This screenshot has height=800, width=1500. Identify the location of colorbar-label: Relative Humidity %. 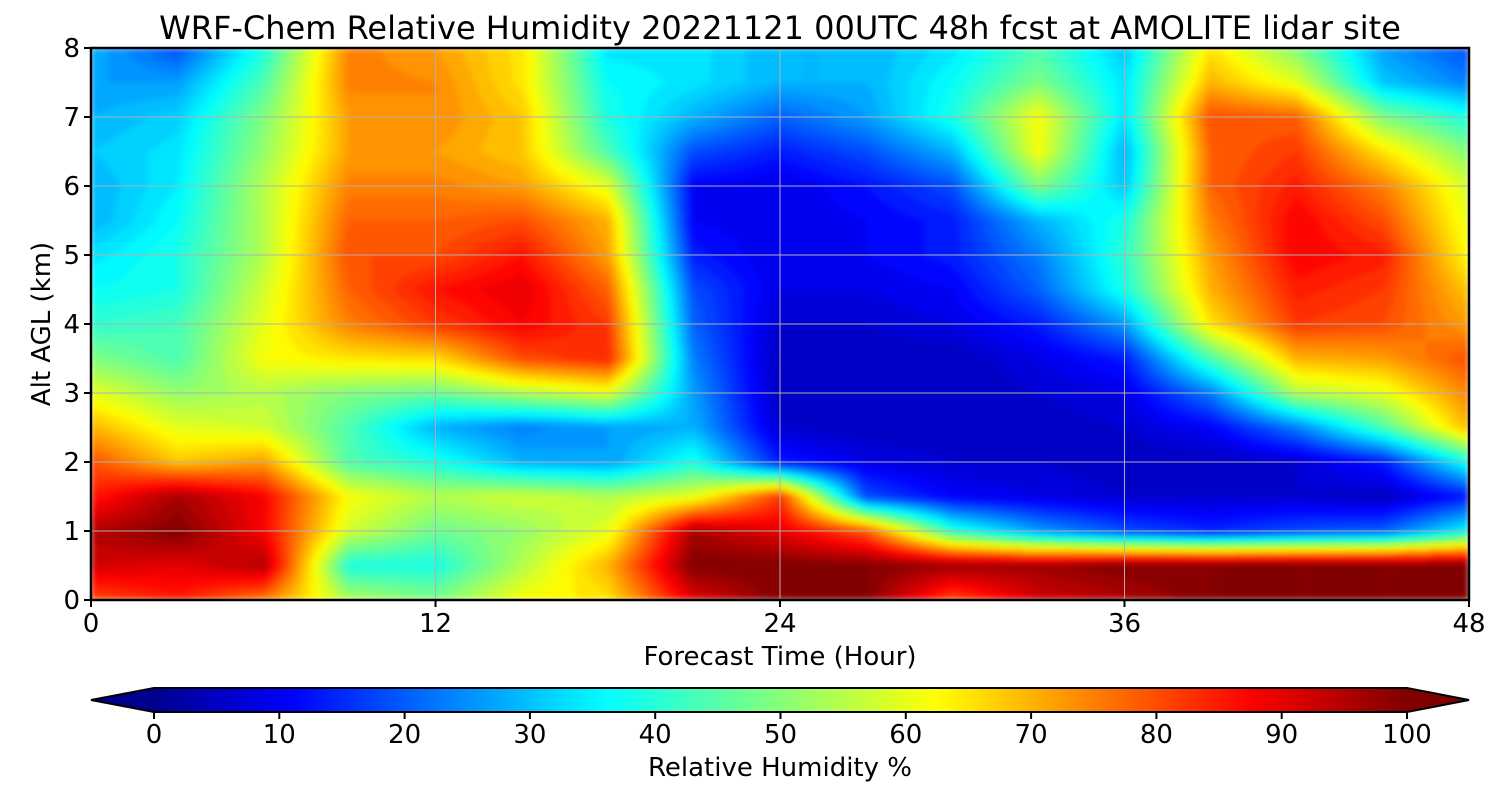
(780, 768).